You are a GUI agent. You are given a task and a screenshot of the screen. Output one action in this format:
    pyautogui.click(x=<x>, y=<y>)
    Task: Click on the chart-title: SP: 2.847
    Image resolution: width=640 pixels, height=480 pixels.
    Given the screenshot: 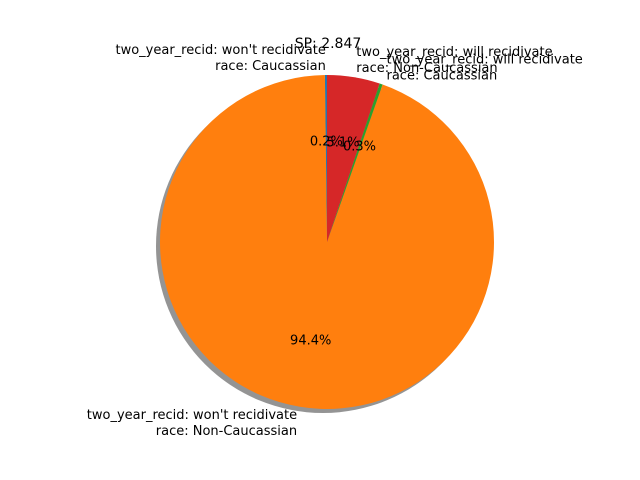 What is the action you would take?
    pyautogui.click(x=328, y=44)
    